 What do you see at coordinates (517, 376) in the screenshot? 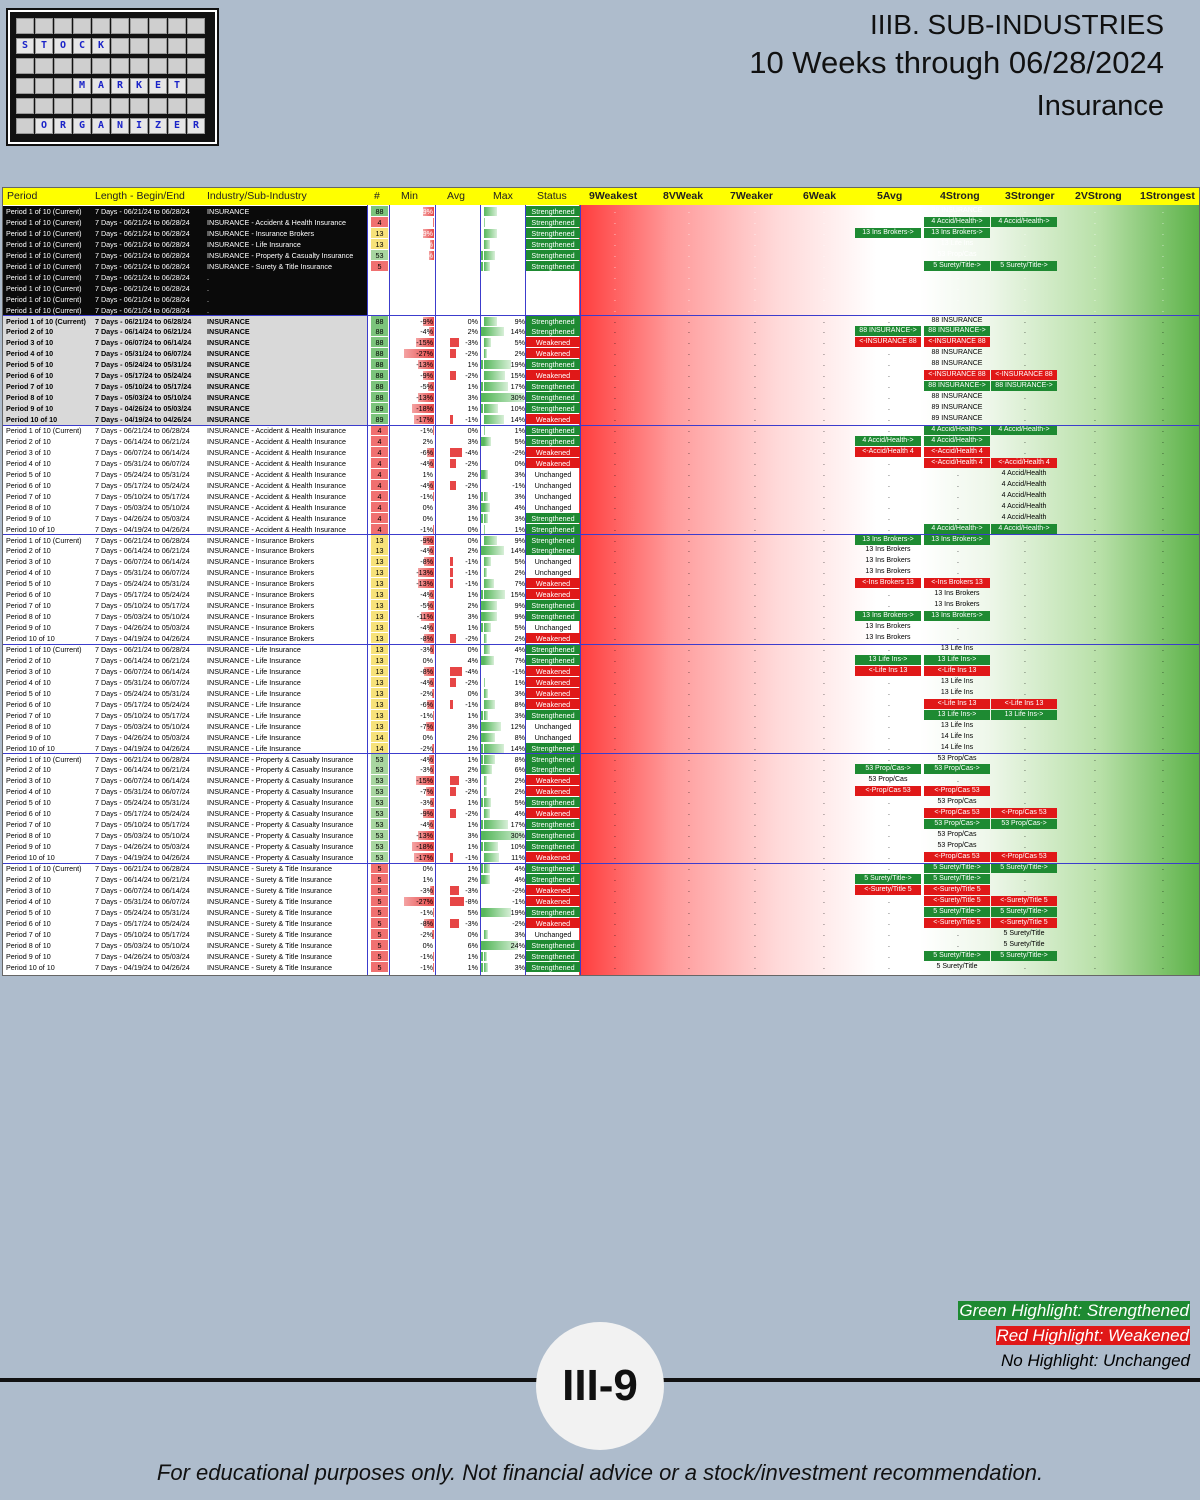
I see `max-value: 15%` at bounding box center [517, 376].